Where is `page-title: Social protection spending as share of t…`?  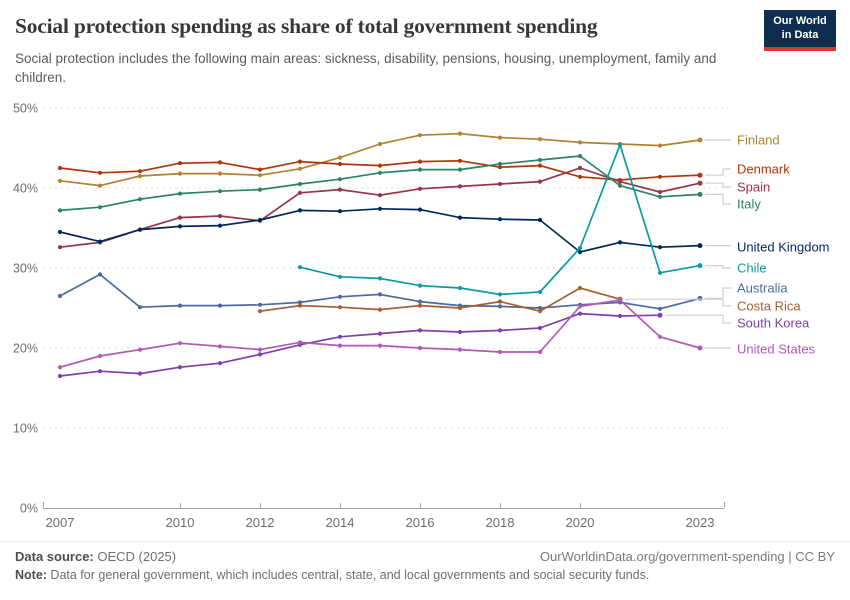 page-title: Social protection spending as share of t… is located at coordinates (306, 26).